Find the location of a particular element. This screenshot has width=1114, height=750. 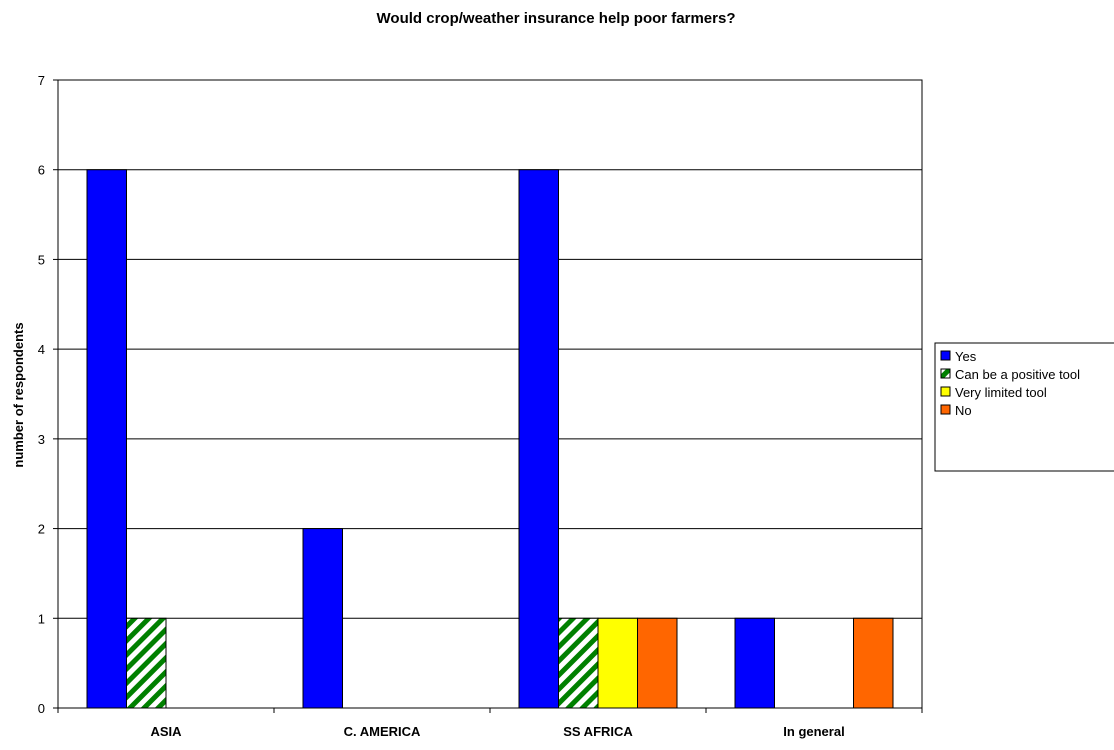

x-tick-label: In general is located at coordinates (813, 731).